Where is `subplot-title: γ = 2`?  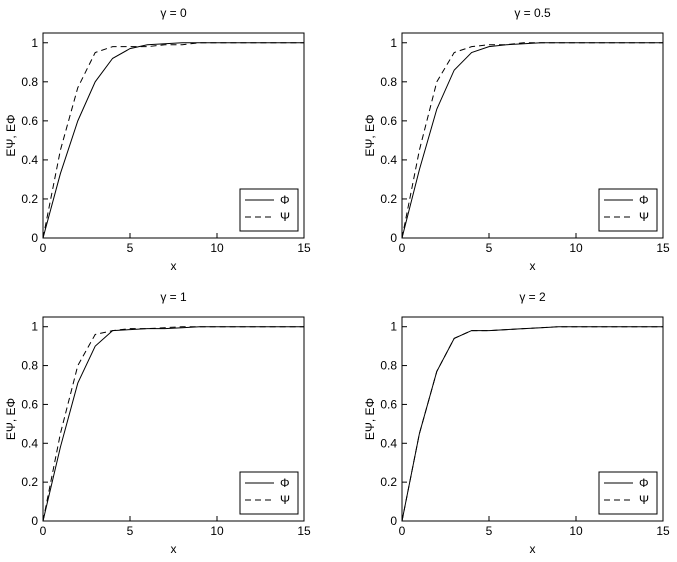
subplot-title: γ = 2 is located at coordinates (532, 297).